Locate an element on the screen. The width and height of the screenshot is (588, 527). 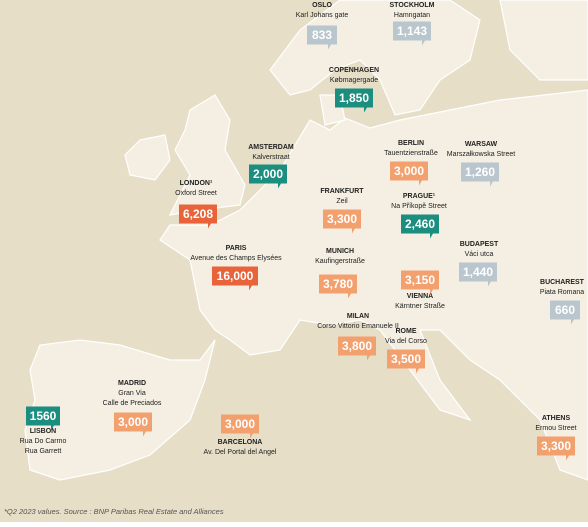
city: MUNICH Kaufingerstraße 3,780 is located at coordinates (340, 273).